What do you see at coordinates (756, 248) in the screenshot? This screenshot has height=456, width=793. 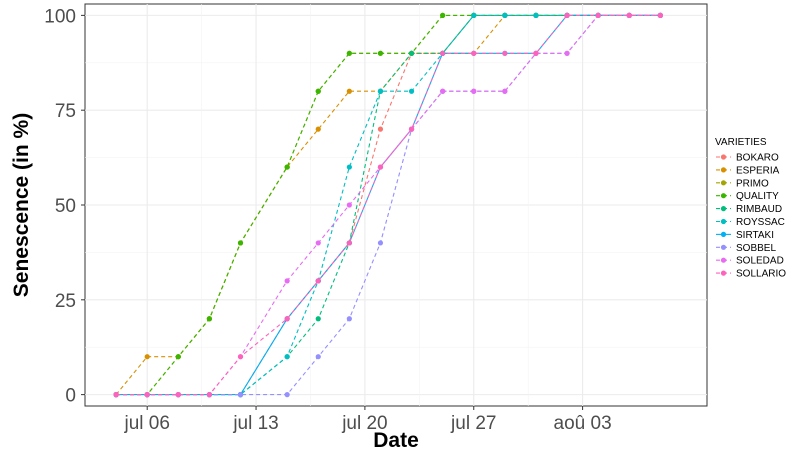 I see `legend-label: SOBBEL` at bounding box center [756, 248].